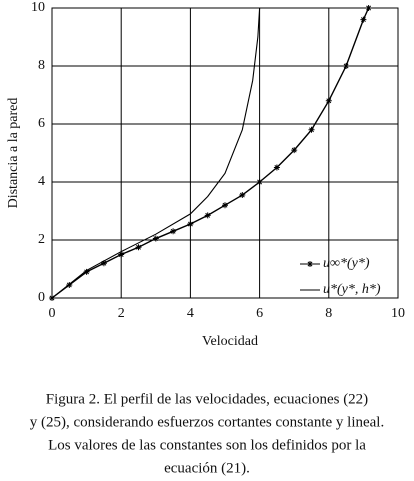 The width and height of the screenshot is (414, 481). I want to click on y-tick-label: 8, so click(41, 65).